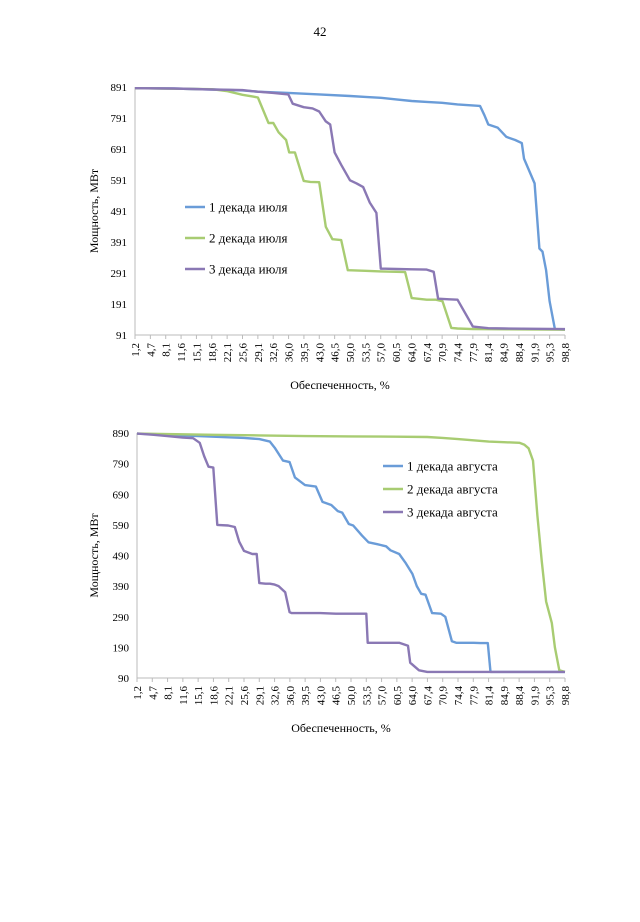 This screenshot has width=640, height=922. Describe the element at coordinates (452, 489) in the screenshot. I see `legend-label-august-2: 2 декада августа` at that location.